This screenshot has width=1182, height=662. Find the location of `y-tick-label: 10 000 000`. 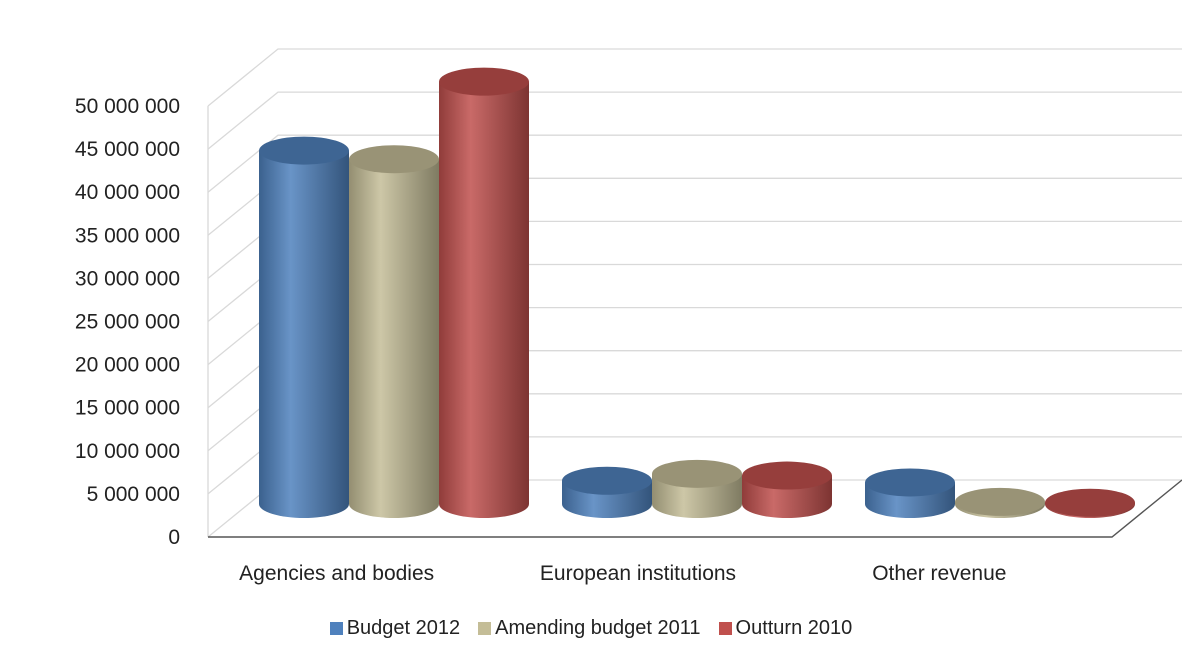

y-tick-label: 10 000 000 is located at coordinates (127, 451).